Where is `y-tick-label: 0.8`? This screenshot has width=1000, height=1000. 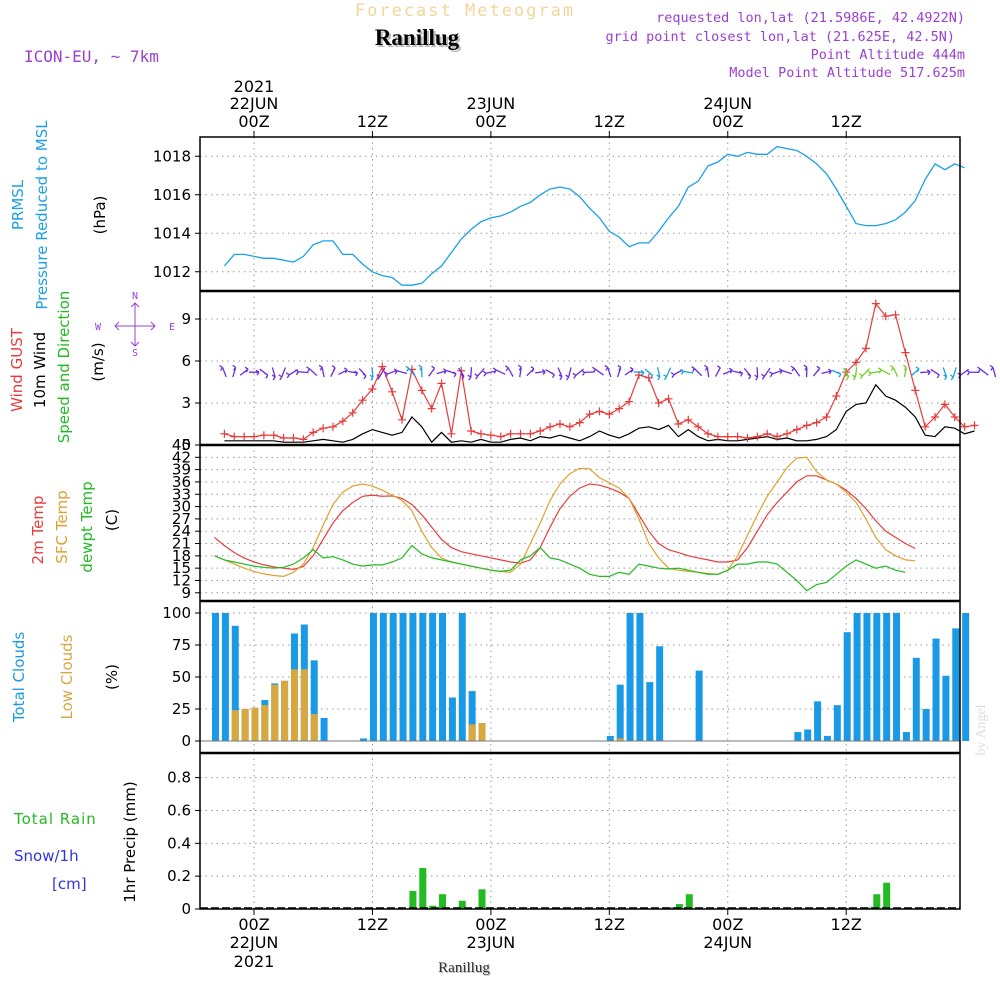 y-tick-label: 0.8 is located at coordinates (179, 778).